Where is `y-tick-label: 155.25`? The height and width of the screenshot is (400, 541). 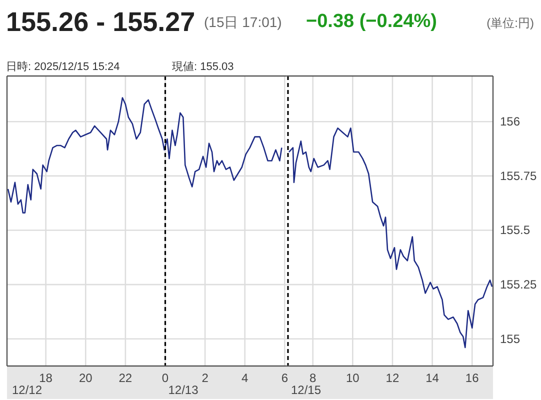
y-tick-label: 155.25 is located at coordinates (519, 285).